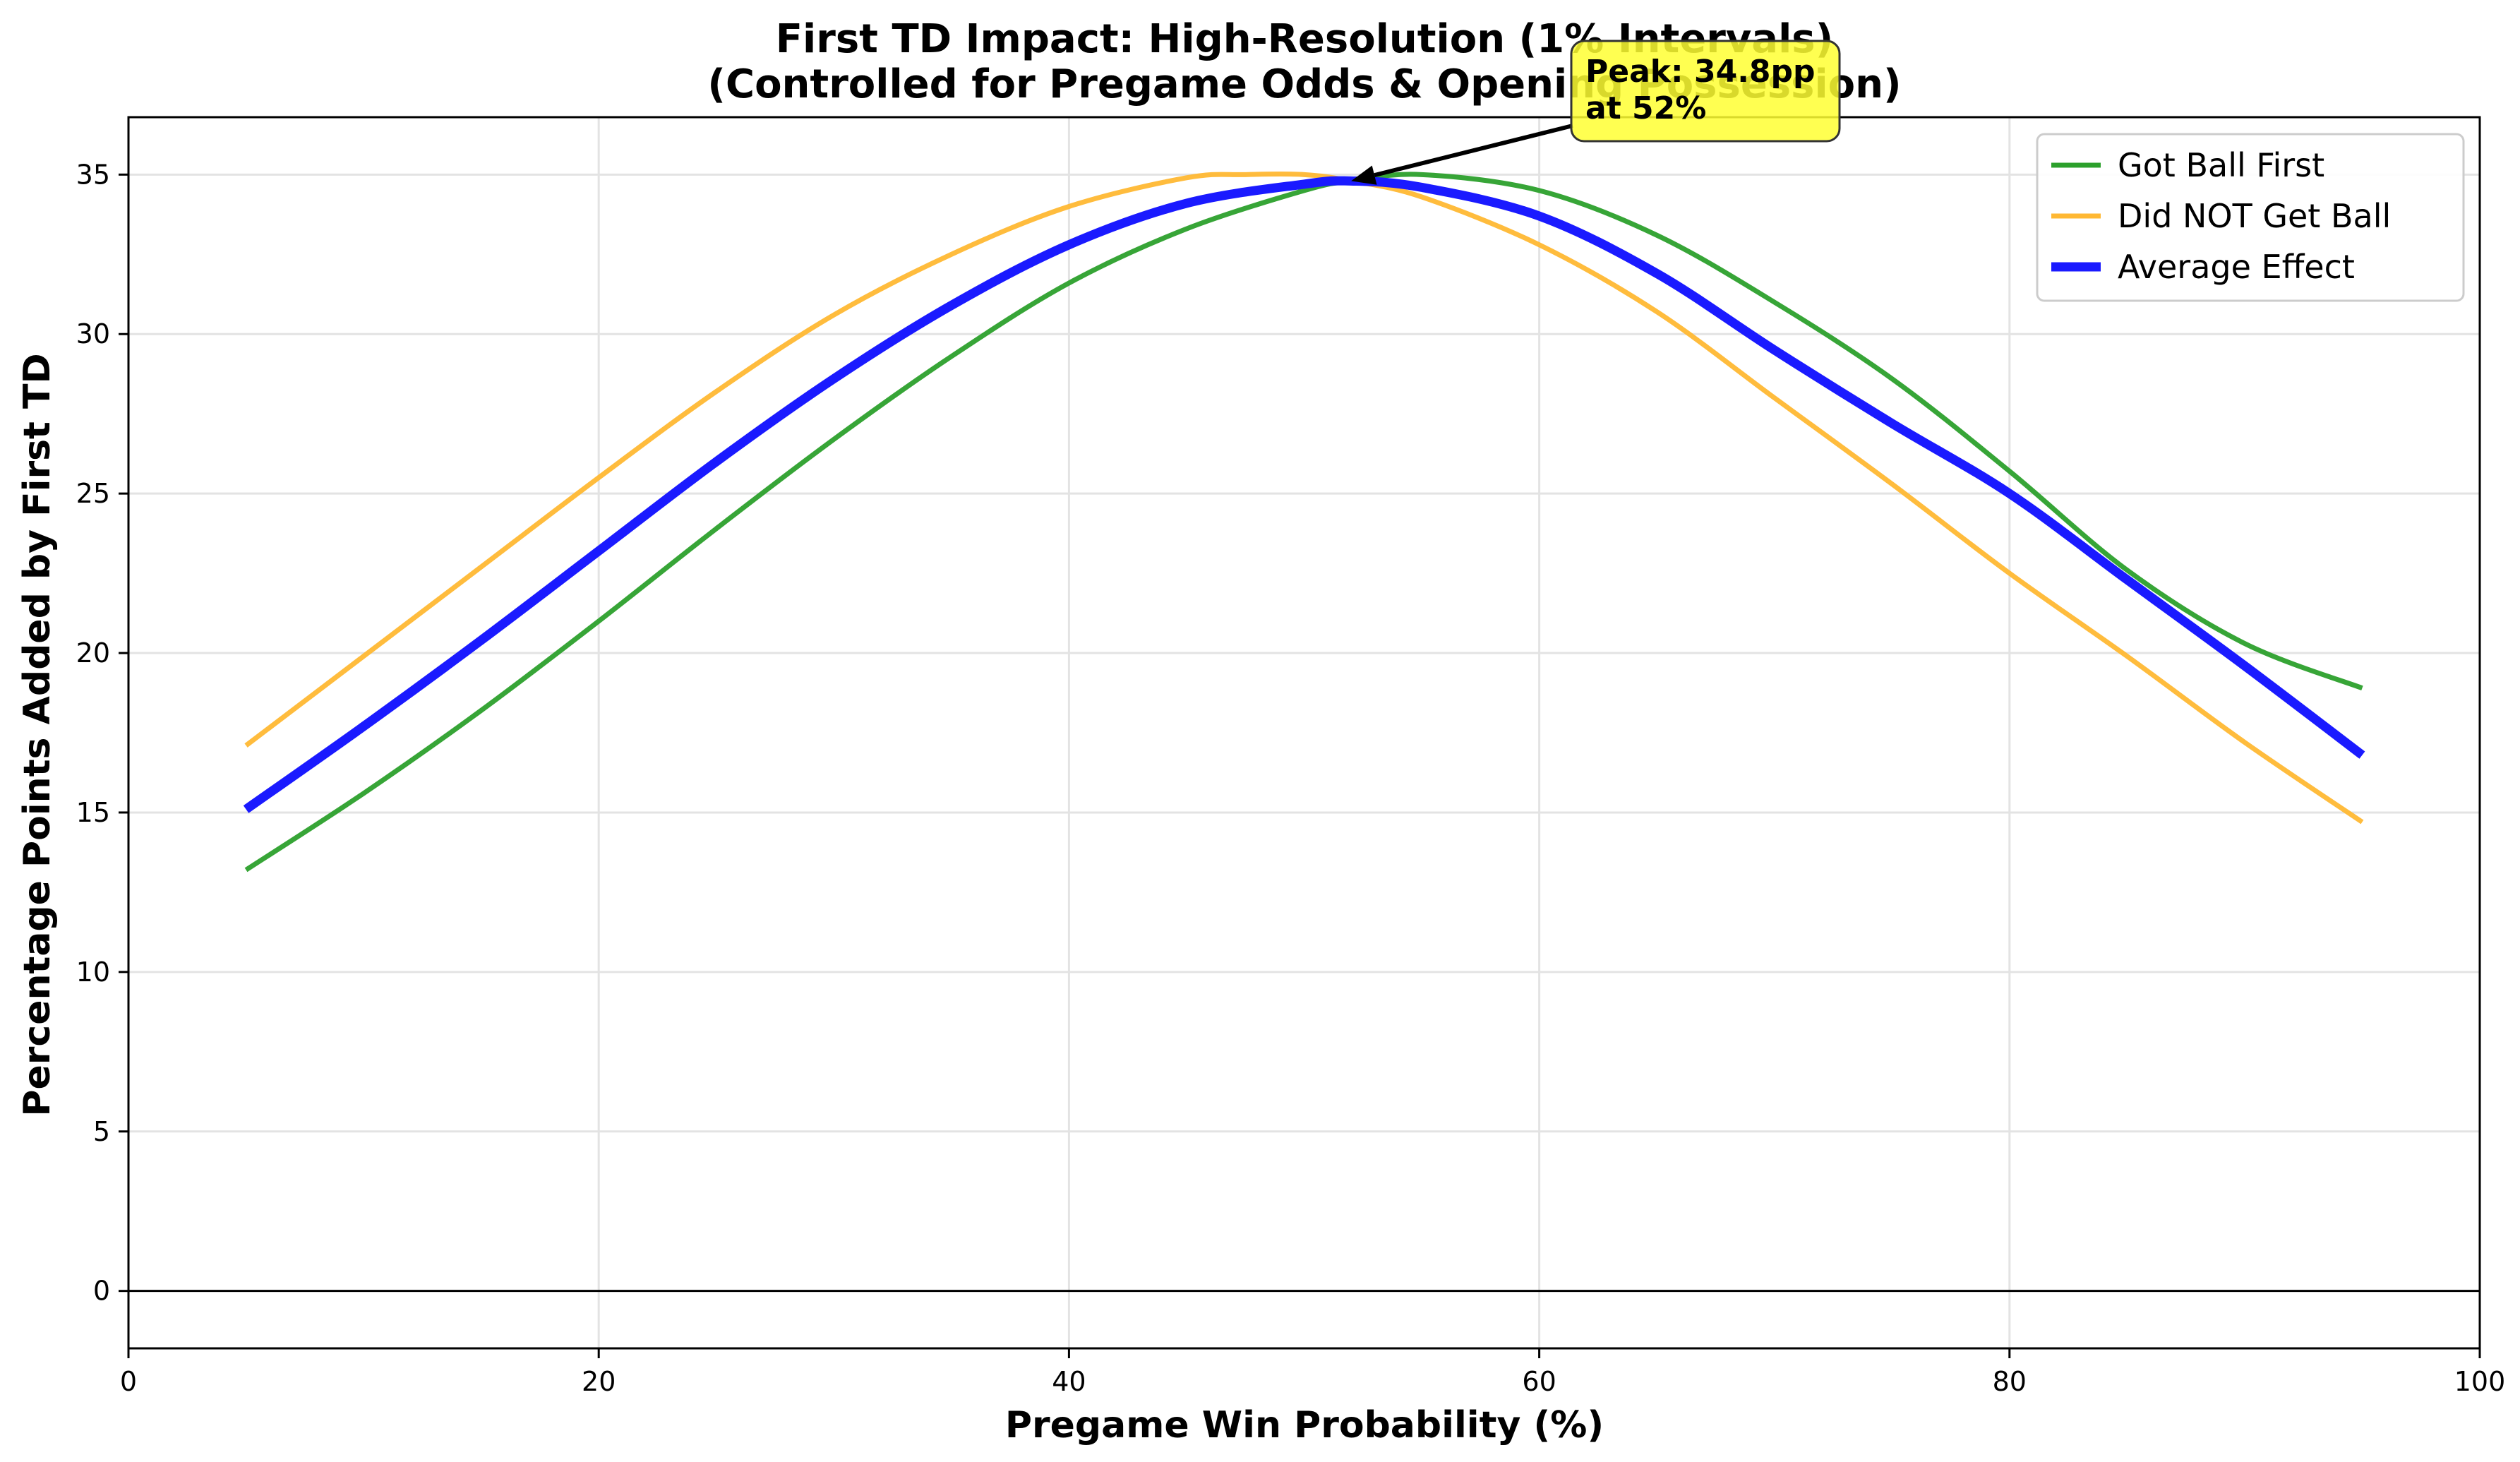 Image resolution: width=2520 pixels, height=1462 pixels. I want to click on legend-frame, so click(2251, 217).